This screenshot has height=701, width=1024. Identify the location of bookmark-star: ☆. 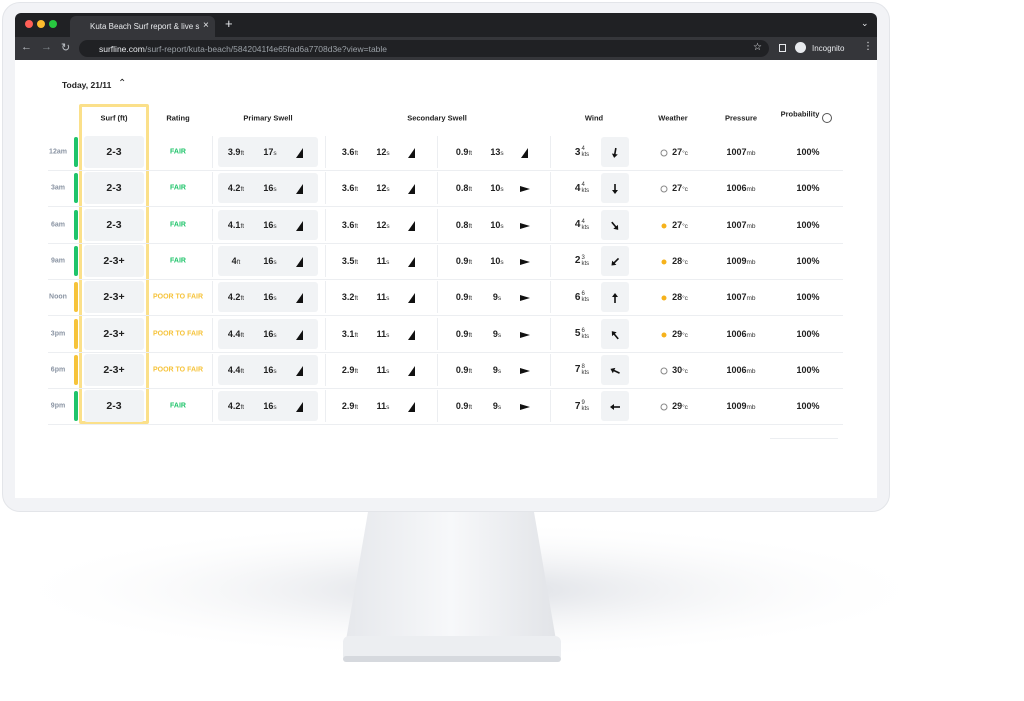
(757, 47).